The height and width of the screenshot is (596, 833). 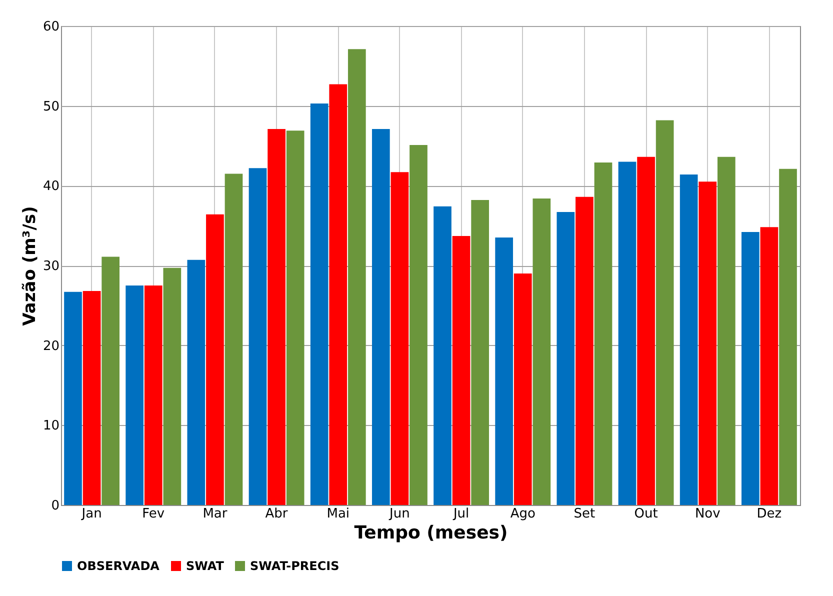 What do you see at coordinates (215, 514) in the screenshot?
I see `x-tick-label: Mar` at bounding box center [215, 514].